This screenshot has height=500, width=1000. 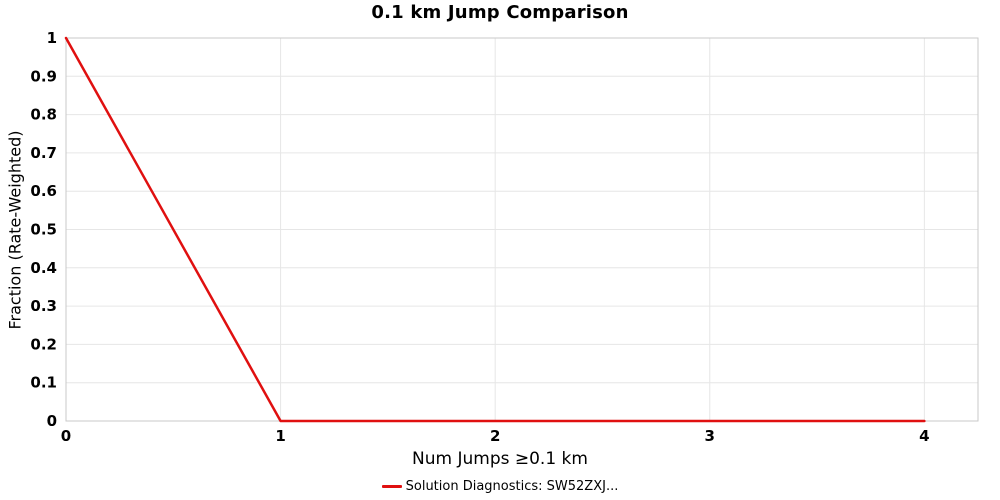 What do you see at coordinates (43, 230) in the screenshot?
I see `svg-text: 0.5` at bounding box center [43, 230].